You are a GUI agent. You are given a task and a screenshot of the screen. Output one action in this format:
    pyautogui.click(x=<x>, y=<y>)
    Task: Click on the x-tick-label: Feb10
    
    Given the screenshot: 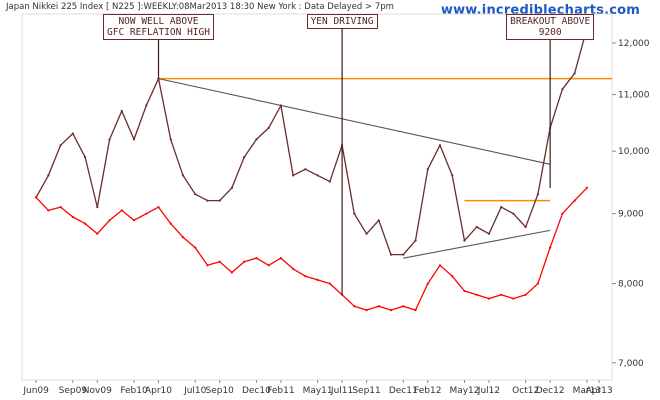 What is the action you would take?
    pyautogui.click(x=134, y=391)
    